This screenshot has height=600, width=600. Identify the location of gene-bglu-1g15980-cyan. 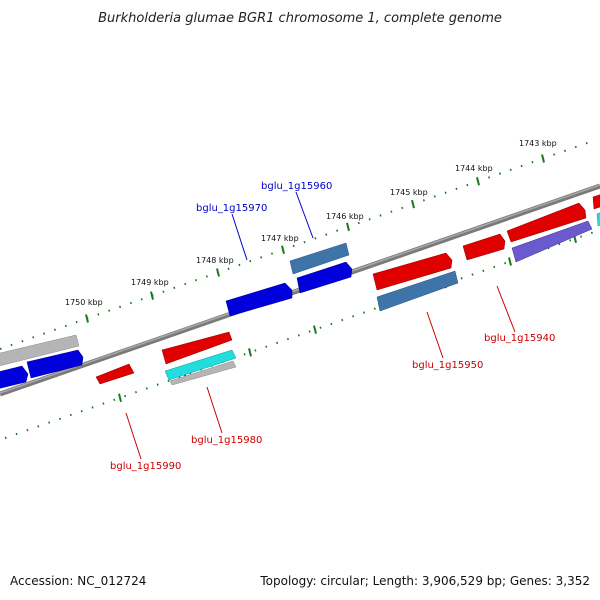
(200, 365).